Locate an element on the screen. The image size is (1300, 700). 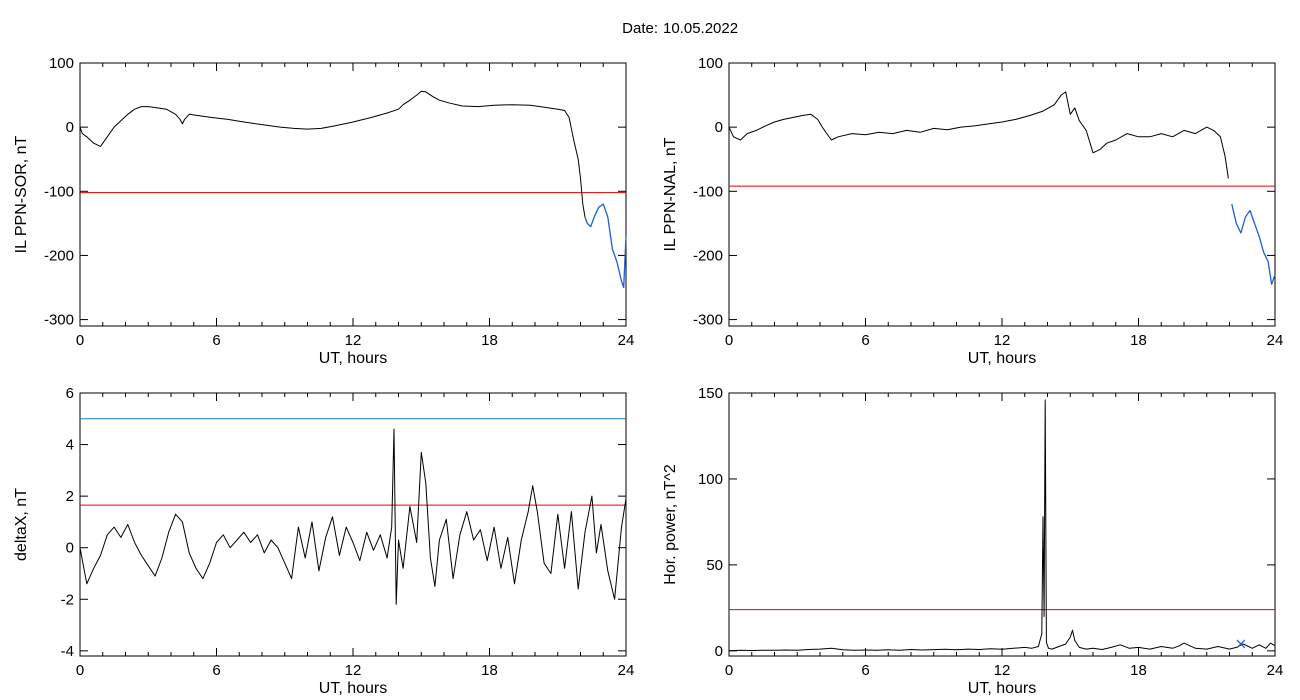
y-tick-label: -4 is located at coordinates (67, 651).